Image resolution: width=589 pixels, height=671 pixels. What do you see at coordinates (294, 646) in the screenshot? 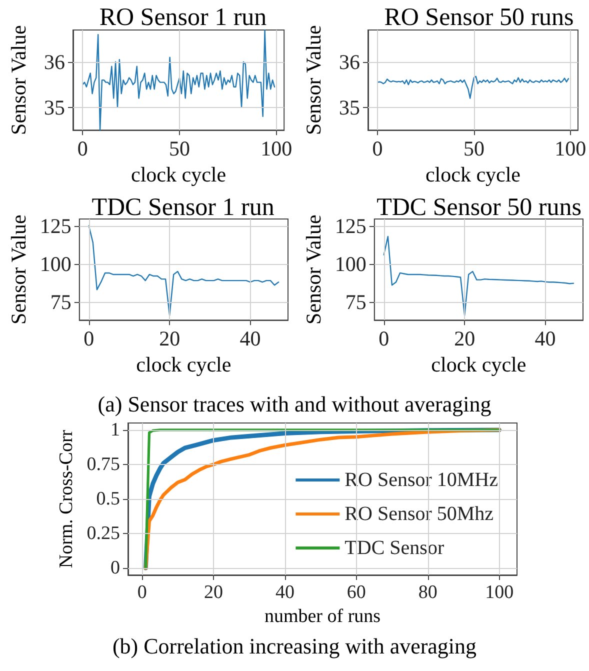
I see `text: (b) Correlation increasing with averaging` at bounding box center [294, 646].